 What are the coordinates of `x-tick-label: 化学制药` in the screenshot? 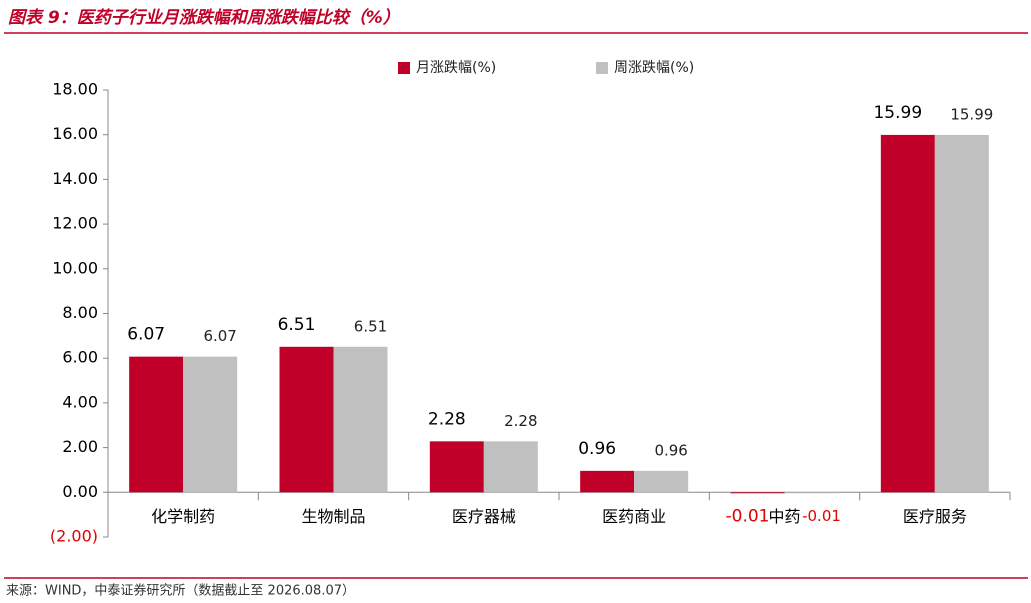 It's located at (183, 516).